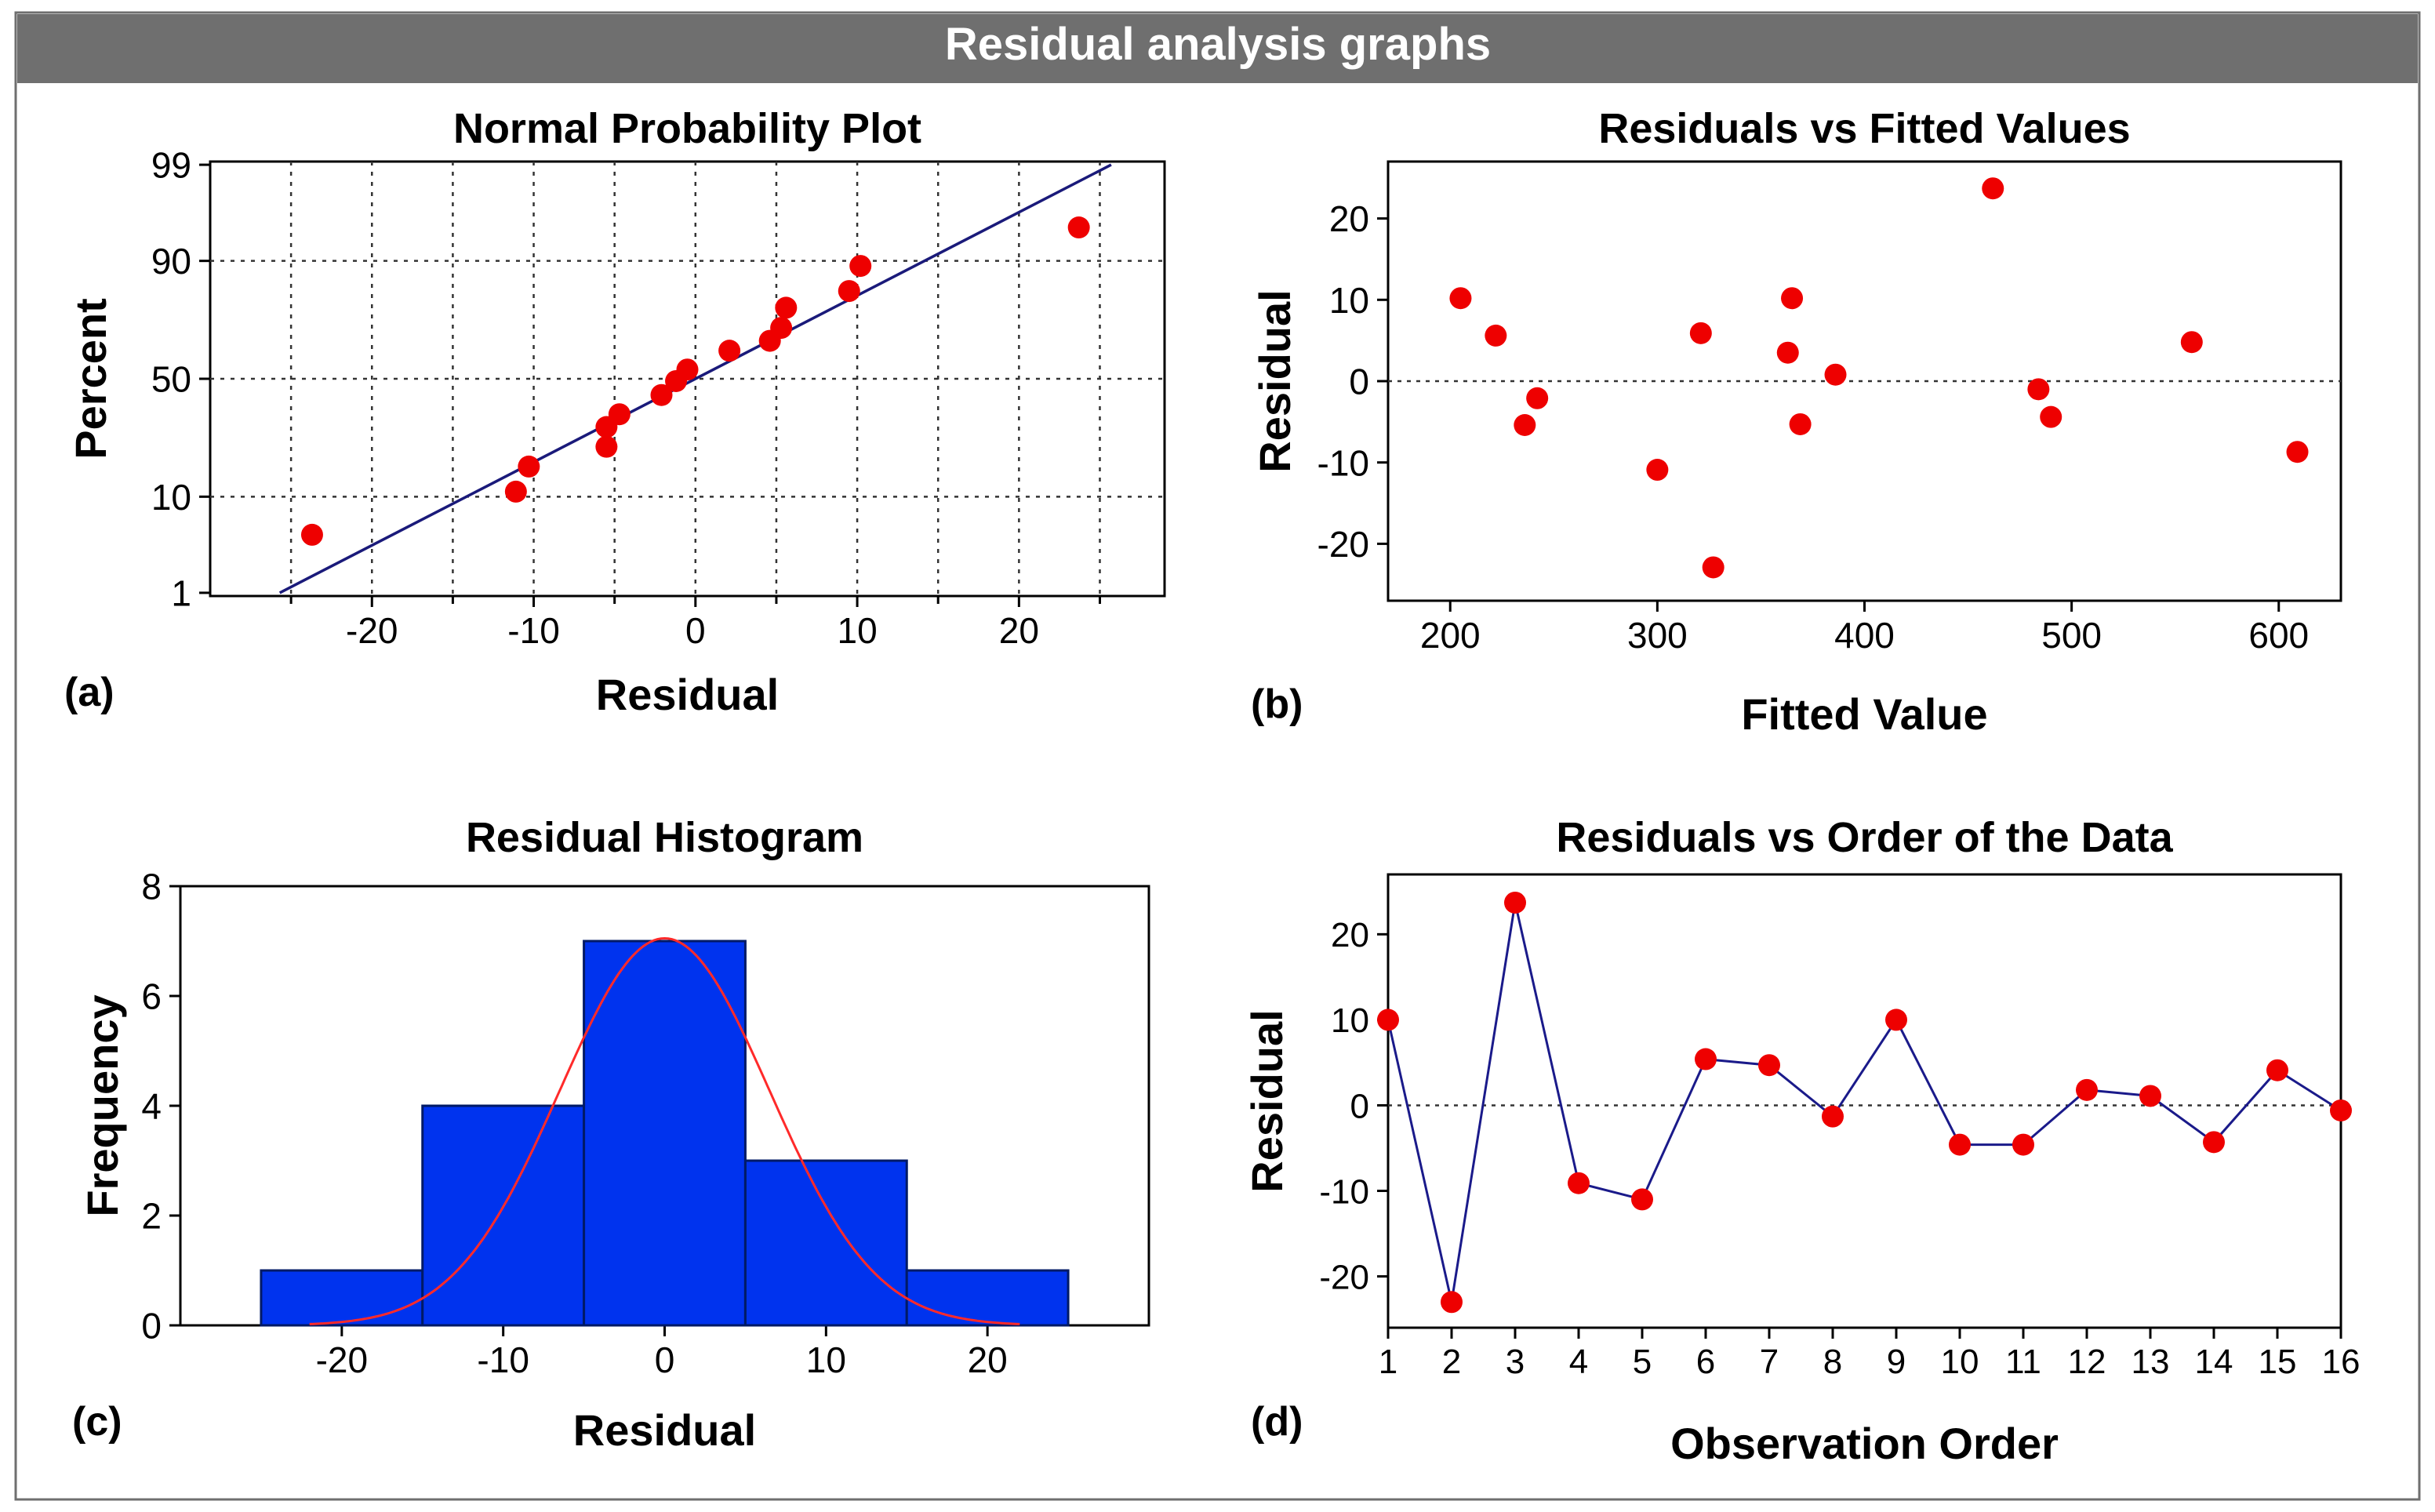 The width and height of the screenshot is (2435, 1512). Describe the element at coordinates (1515, 1362) in the screenshot. I see `x-tick-label: 3` at that location.